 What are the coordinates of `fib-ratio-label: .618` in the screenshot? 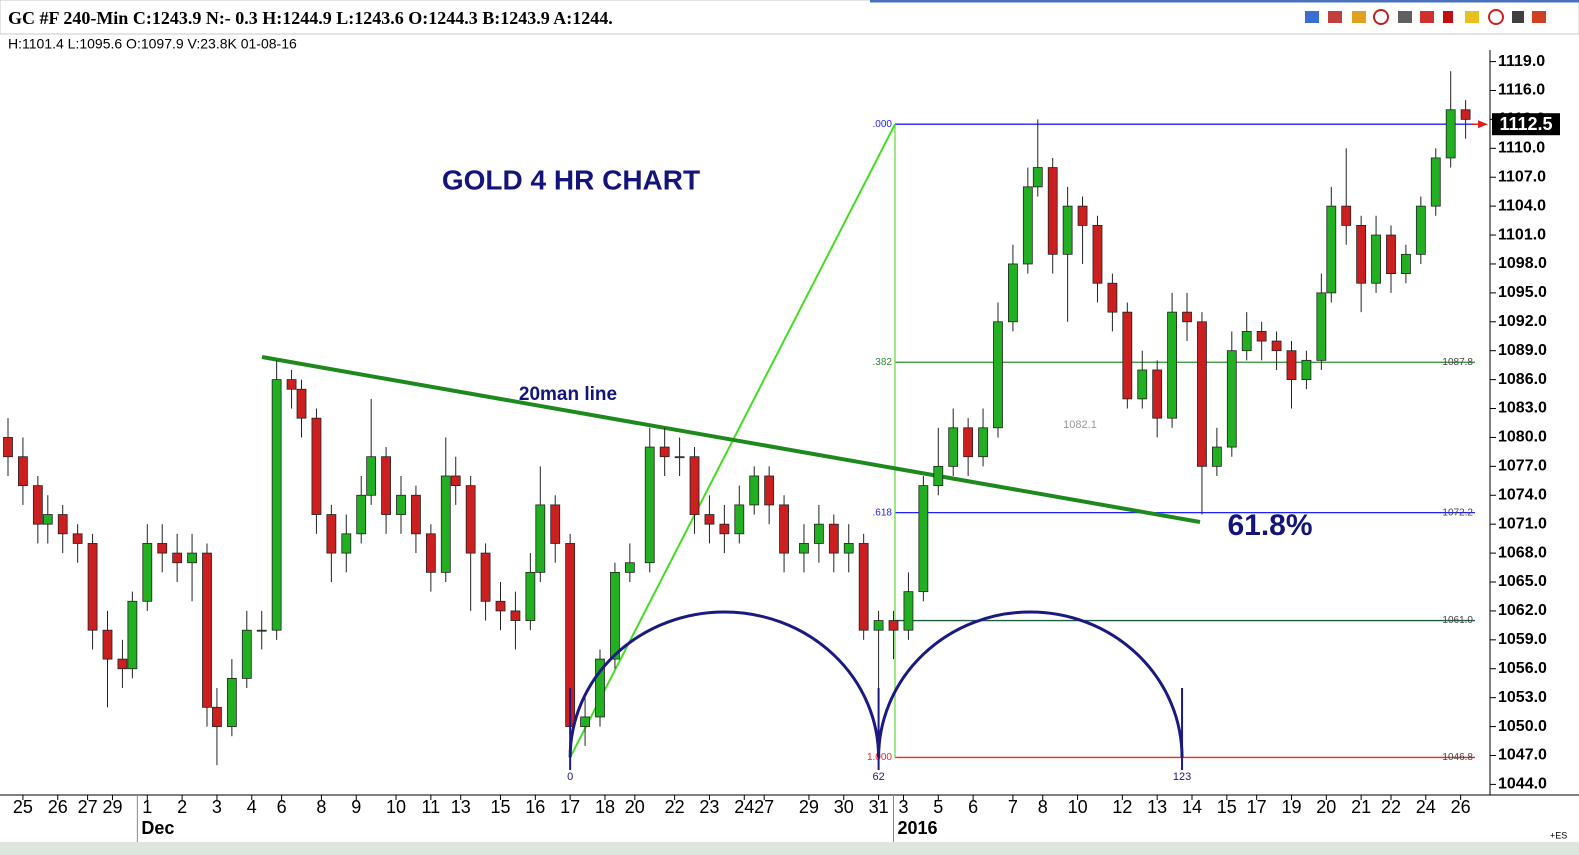 It's located at (883, 512).